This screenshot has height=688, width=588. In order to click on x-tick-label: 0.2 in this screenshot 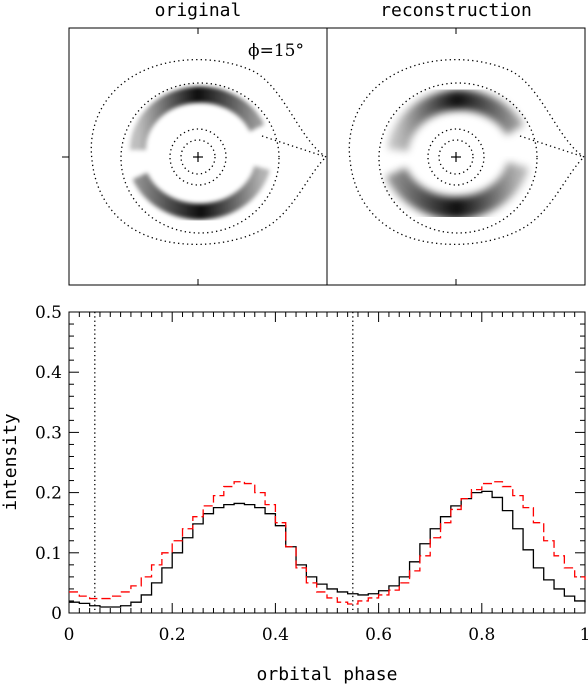, I will do `click(172, 635)`.